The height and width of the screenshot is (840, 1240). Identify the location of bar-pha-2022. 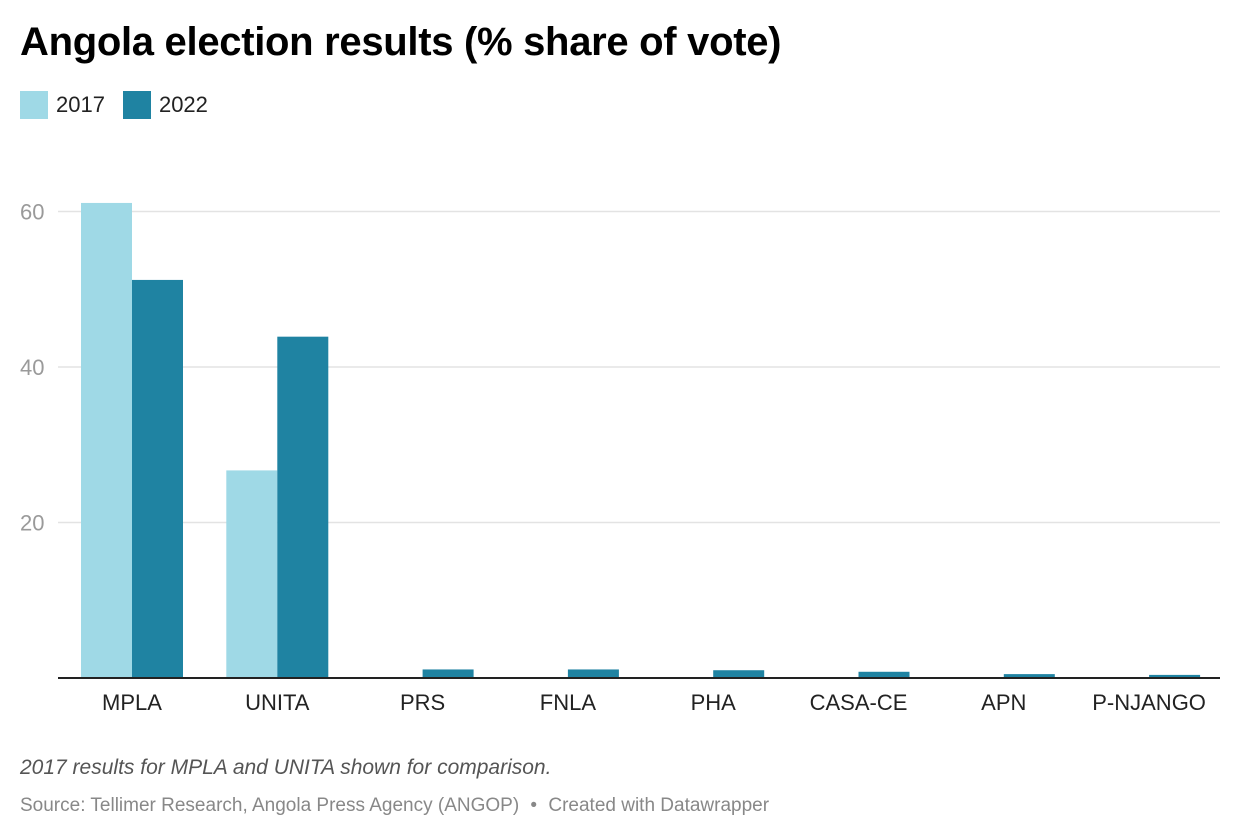
(739, 674).